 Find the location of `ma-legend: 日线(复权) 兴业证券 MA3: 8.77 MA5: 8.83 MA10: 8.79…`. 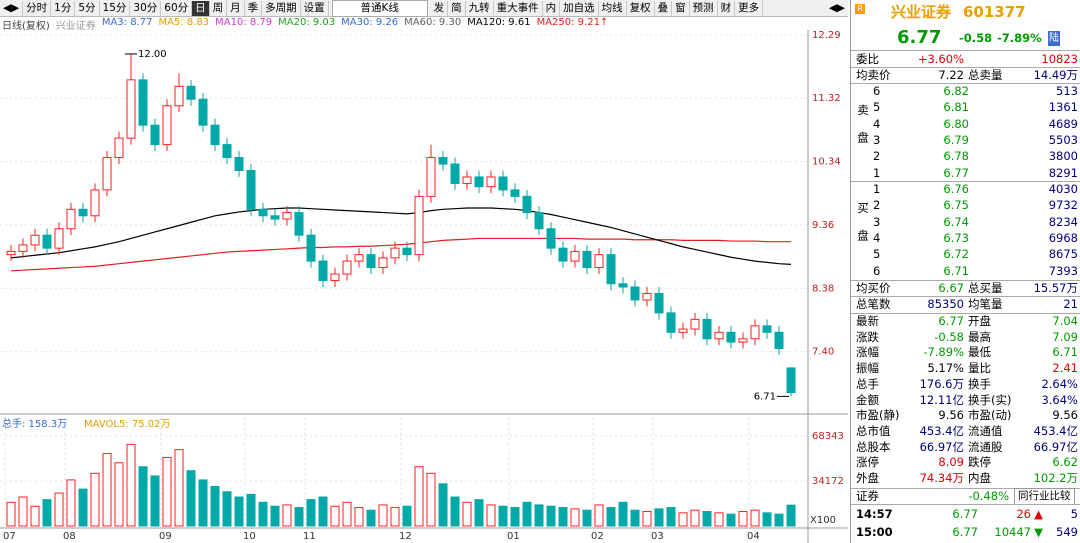

ma-legend: 日线(复权) 兴业证券 MA3: 8.77 MA5: 8.83 MA10: 8.79… is located at coordinates (305, 24).